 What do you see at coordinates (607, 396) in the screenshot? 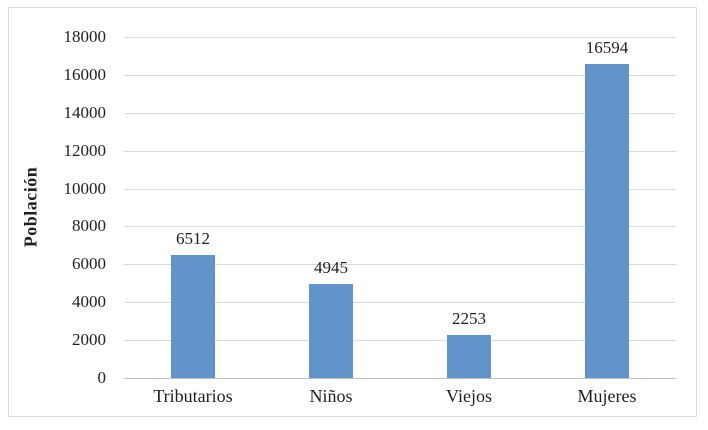
I see `category-label: Mujeres` at bounding box center [607, 396].